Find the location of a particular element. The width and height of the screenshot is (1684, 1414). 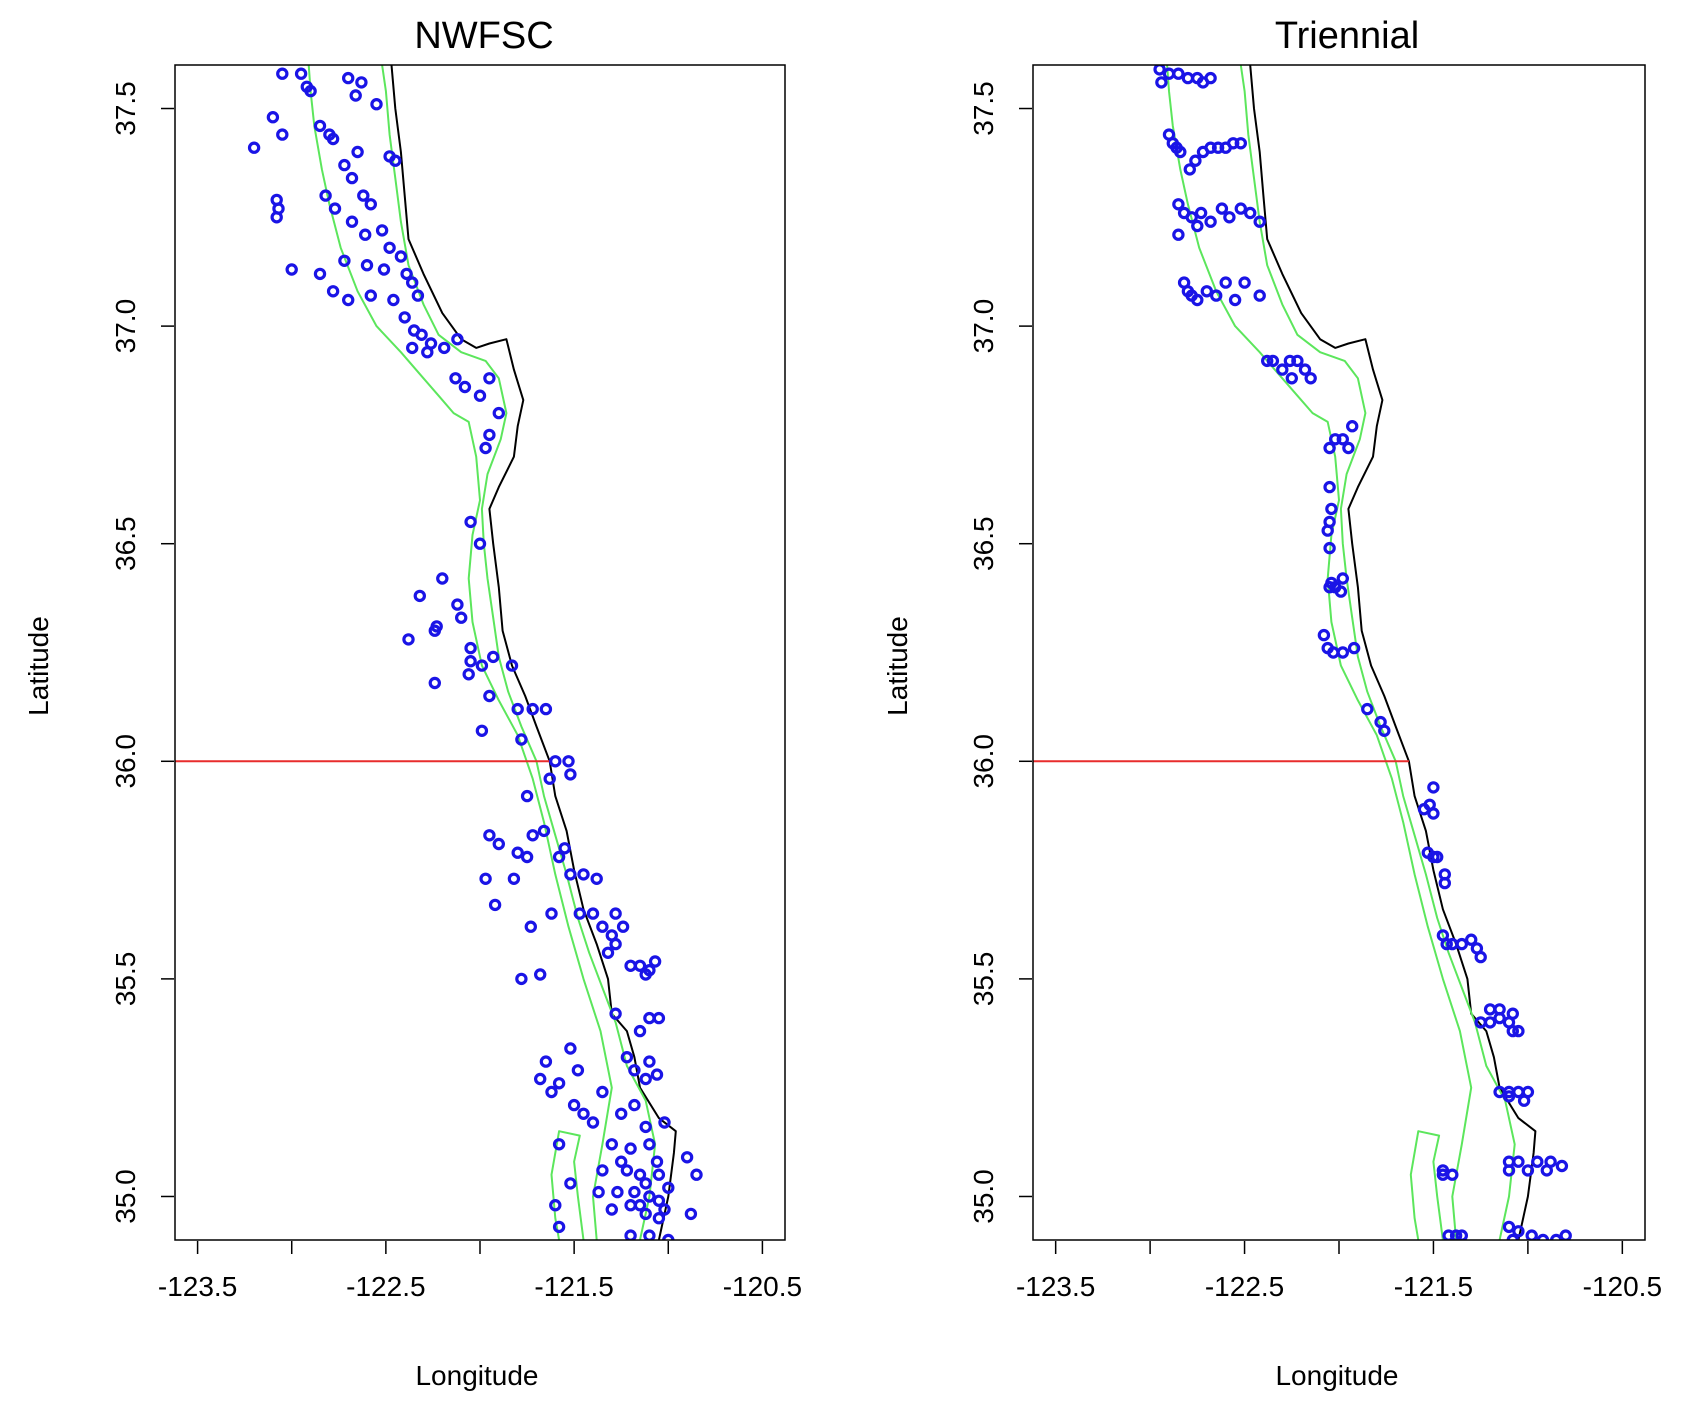

x-tick-label-nwfsc: -120.5 is located at coordinates (762, 1286).